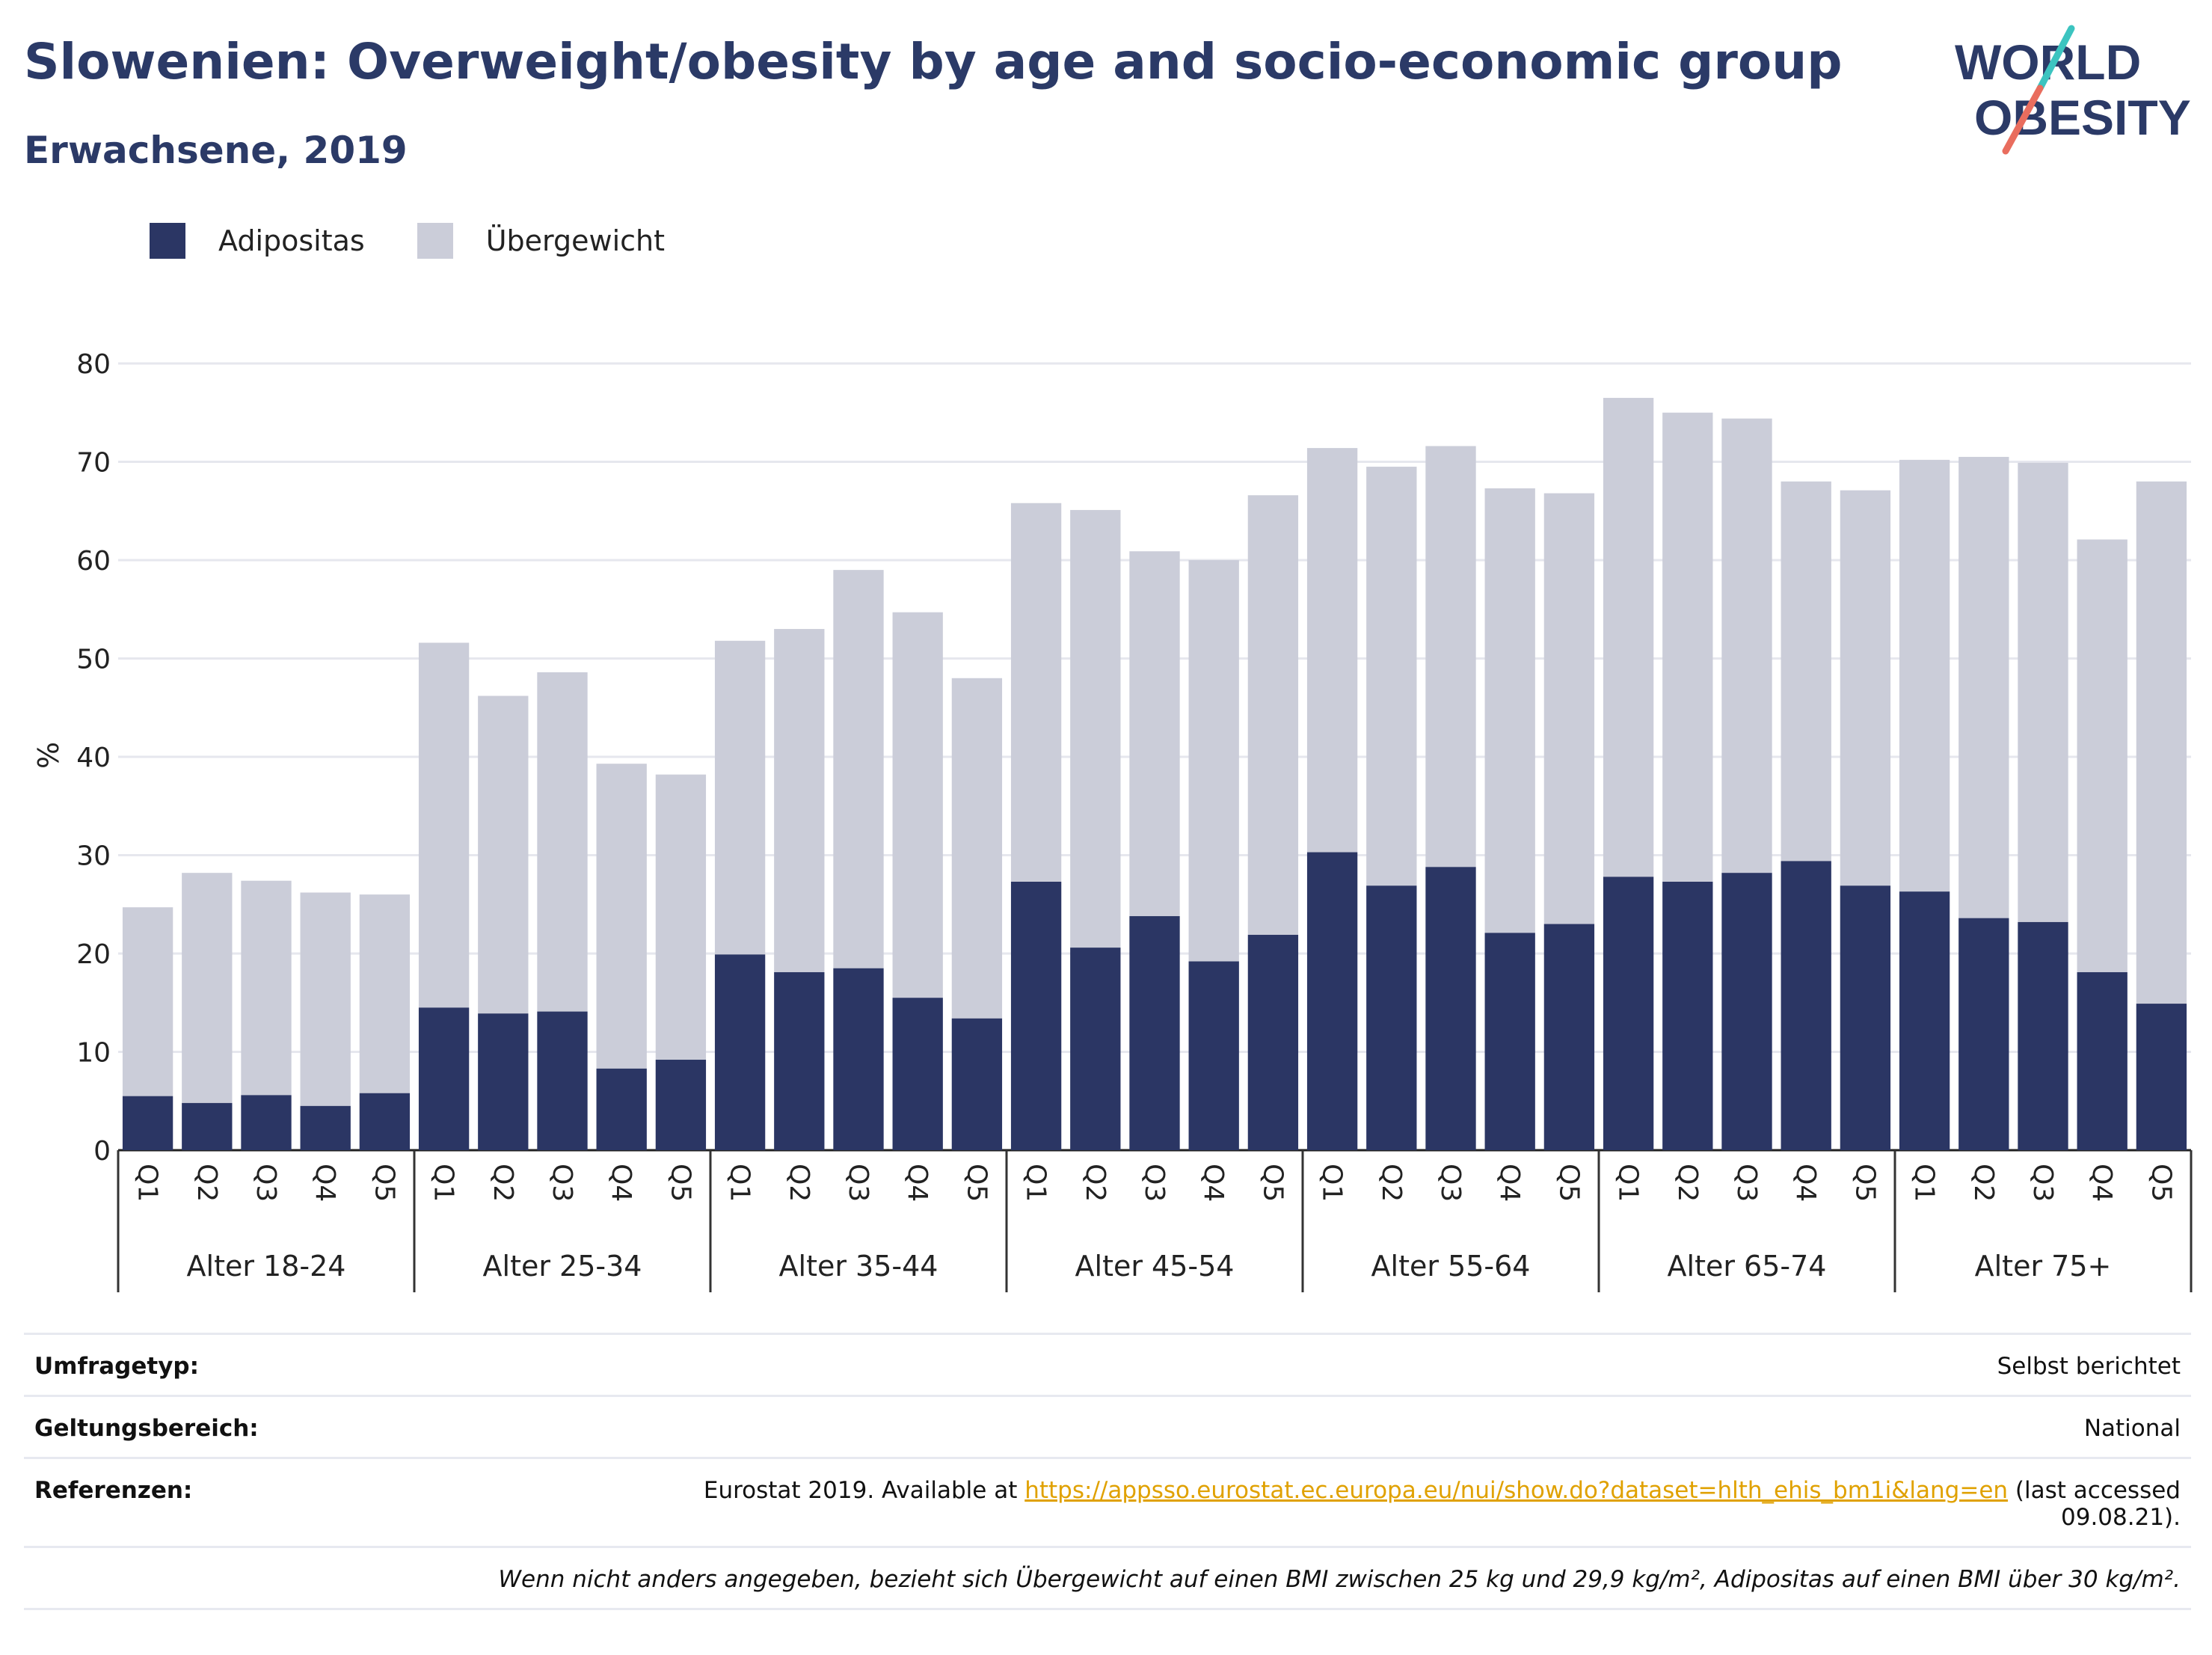 The image size is (2212, 1655). I want to click on meta-row-scope: Geltungsbereich: National, so click(1107, 1426).